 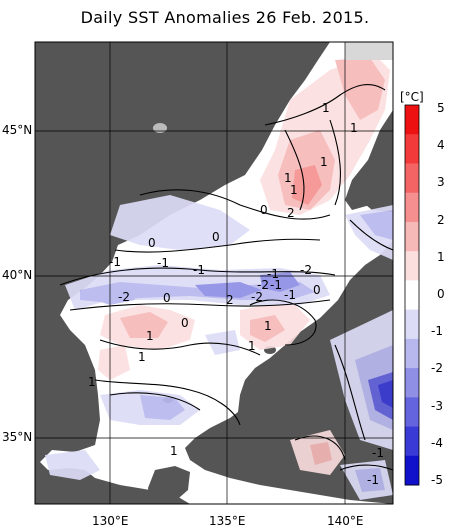 I want to click on lat-label-35n: 35°N, so click(x=17, y=437).